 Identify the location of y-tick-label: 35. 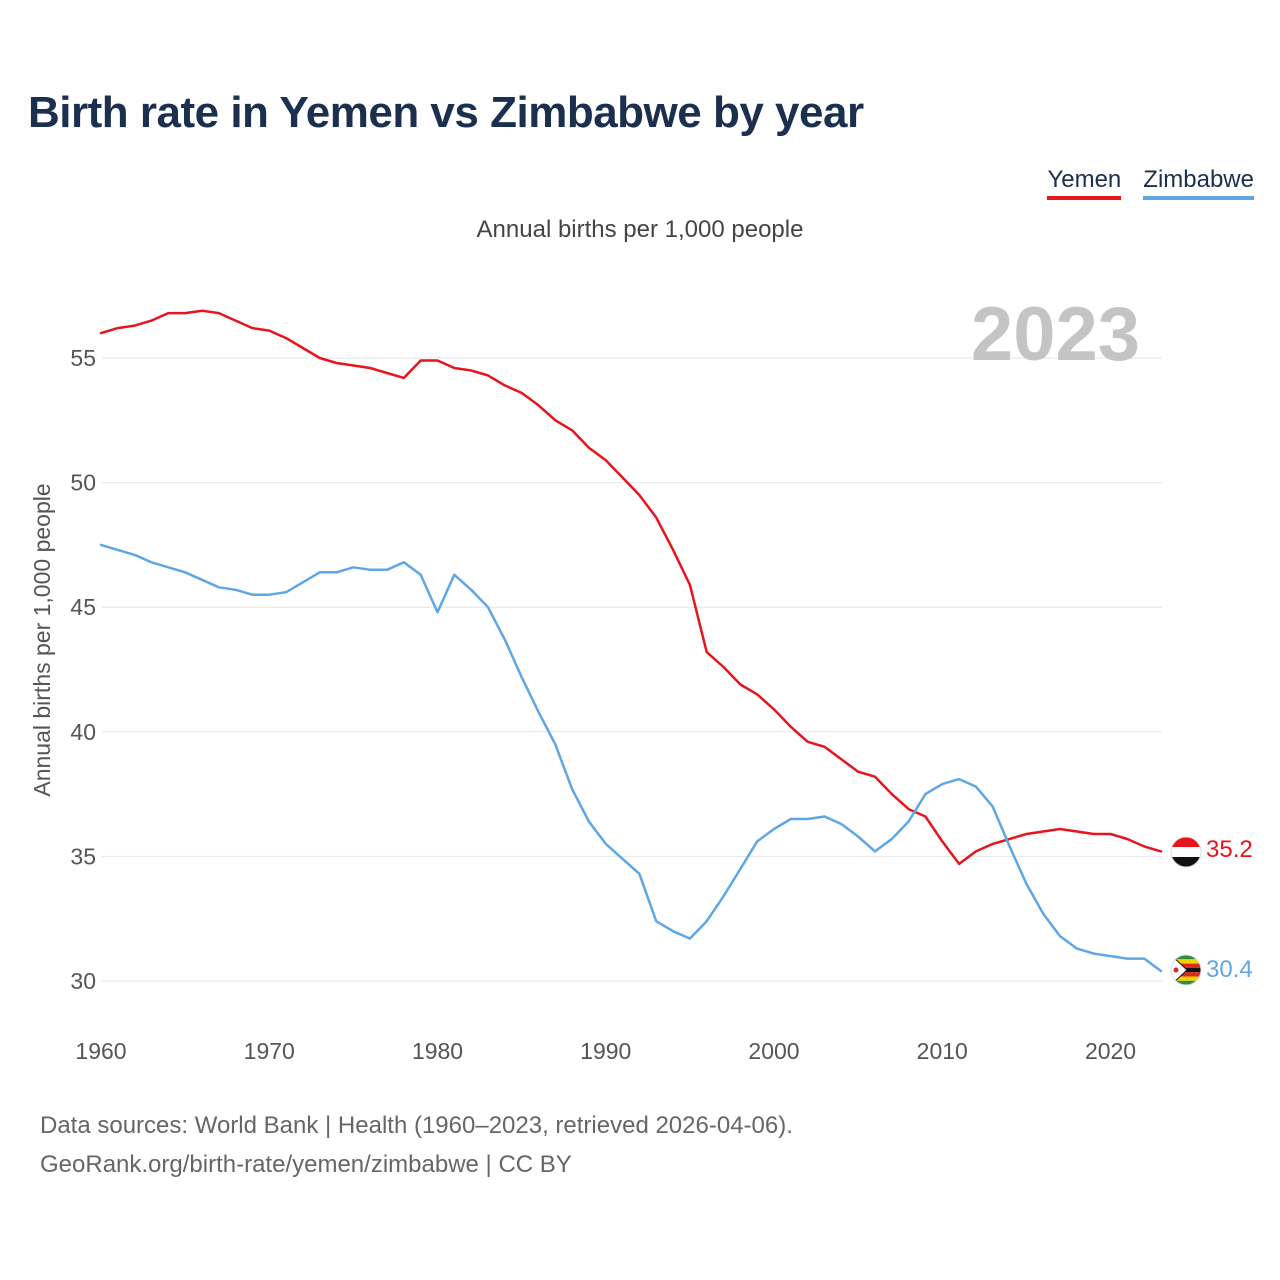
(83, 856).